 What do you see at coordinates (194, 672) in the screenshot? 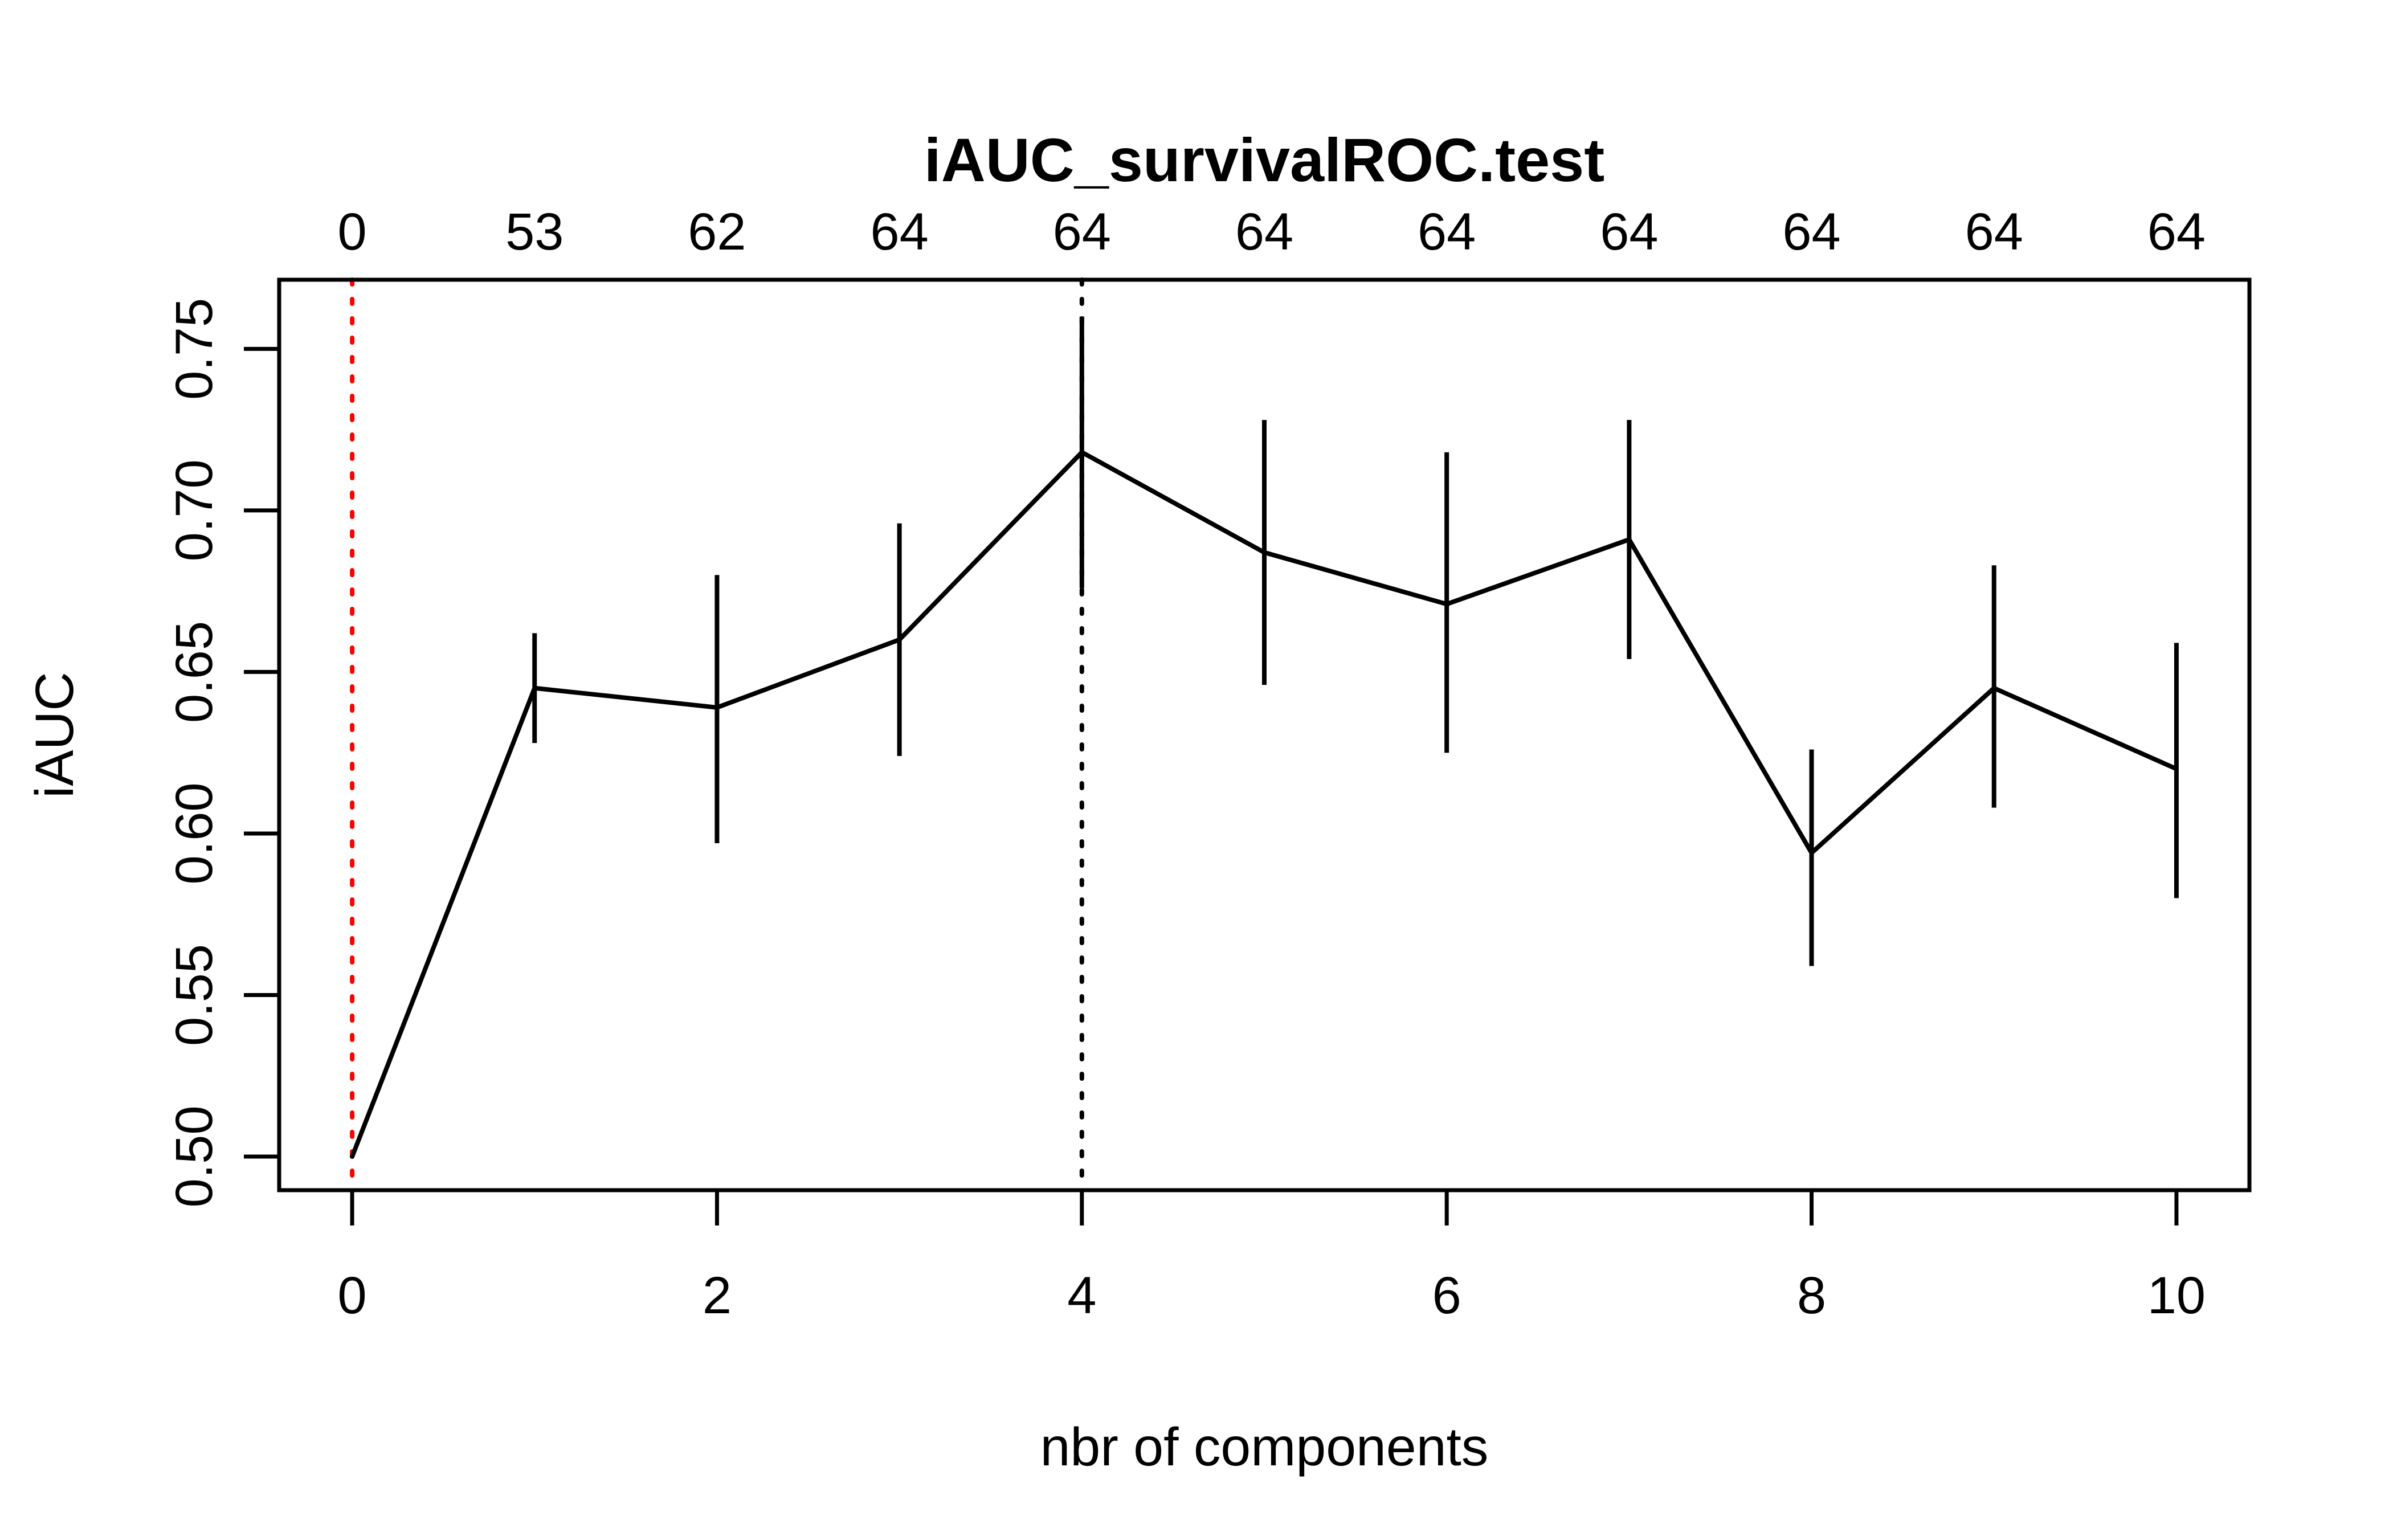
I see `y-tick-label: 0.65` at bounding box center [194, 672].